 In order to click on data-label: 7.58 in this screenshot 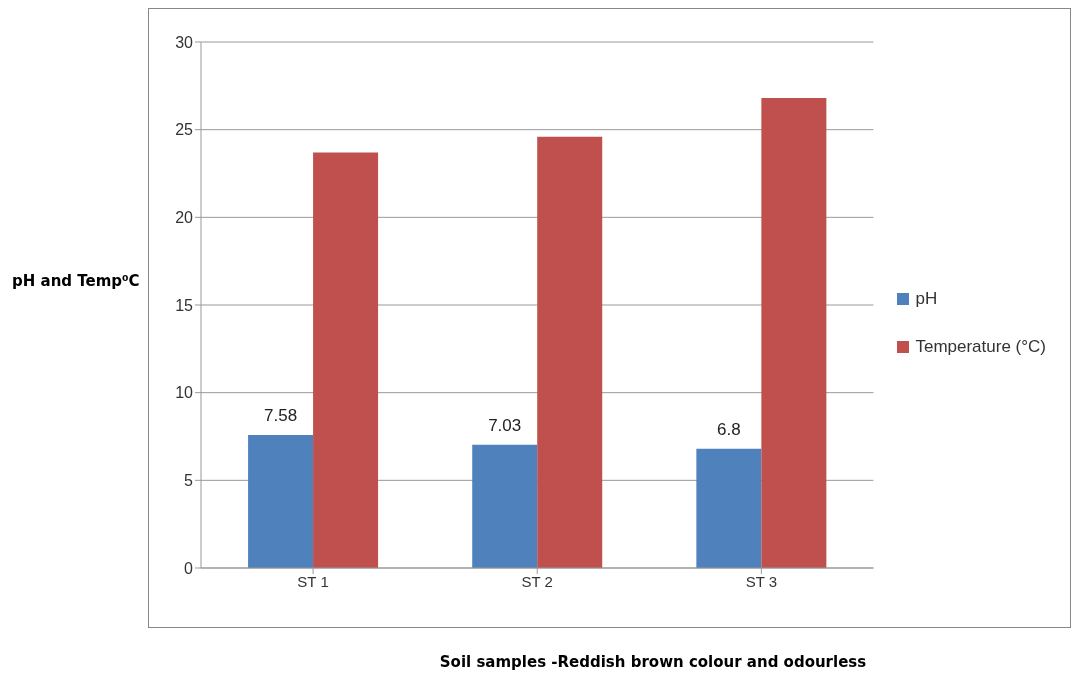, I will do `click(281, 416)`.